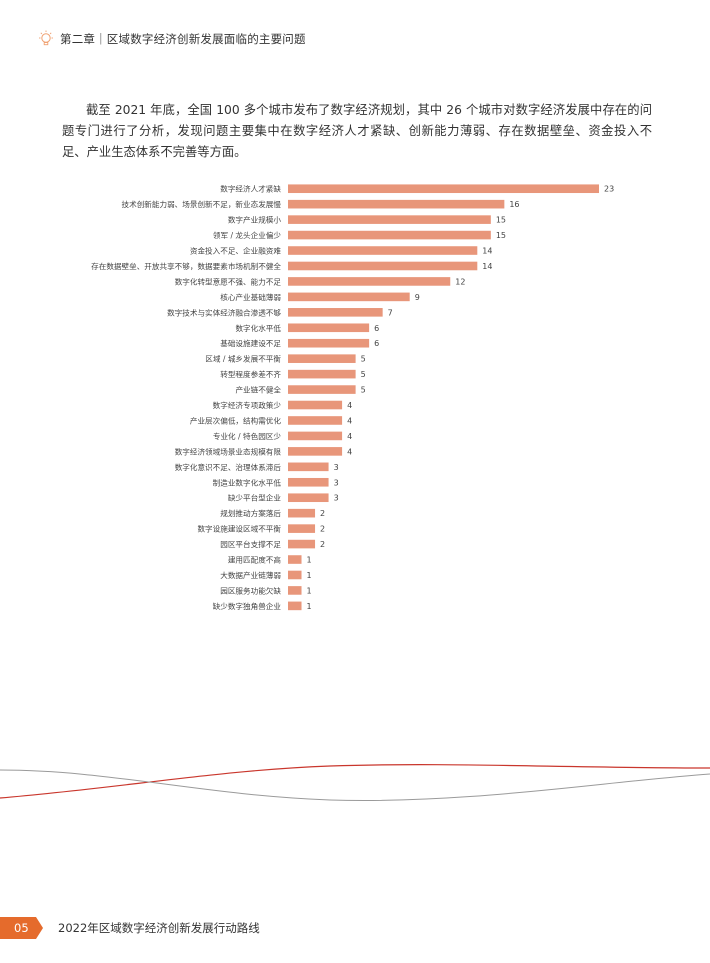 The height and width of the screenshot is (963, 710). What do you see at coordinates (247, 482) in the screenshot?
I see `category-label: 制造业数字化水平低` at bounding box center [247, 482].